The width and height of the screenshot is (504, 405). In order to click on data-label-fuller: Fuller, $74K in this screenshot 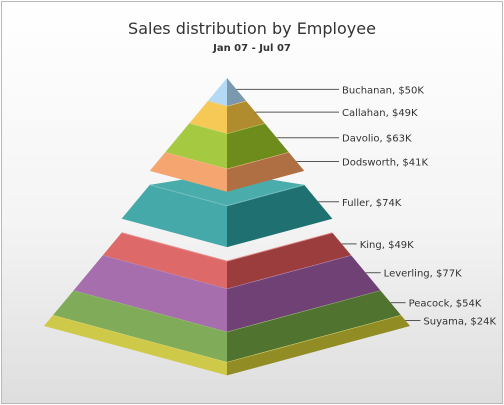, I will do `click(372, 203)`.